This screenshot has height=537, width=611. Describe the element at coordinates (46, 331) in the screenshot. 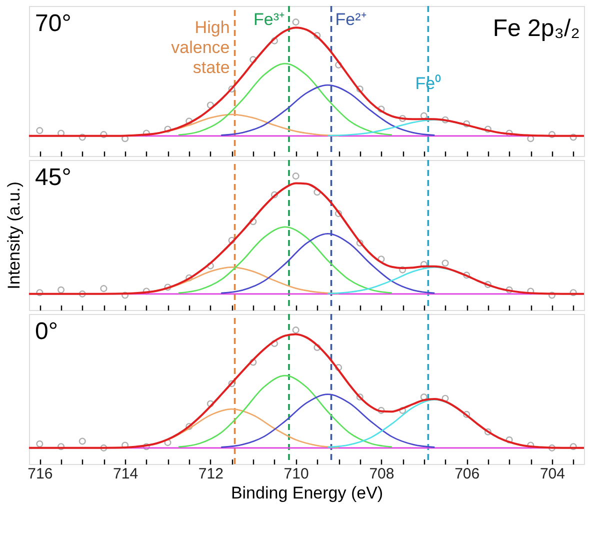

I see `annotation: 0°` at that location.